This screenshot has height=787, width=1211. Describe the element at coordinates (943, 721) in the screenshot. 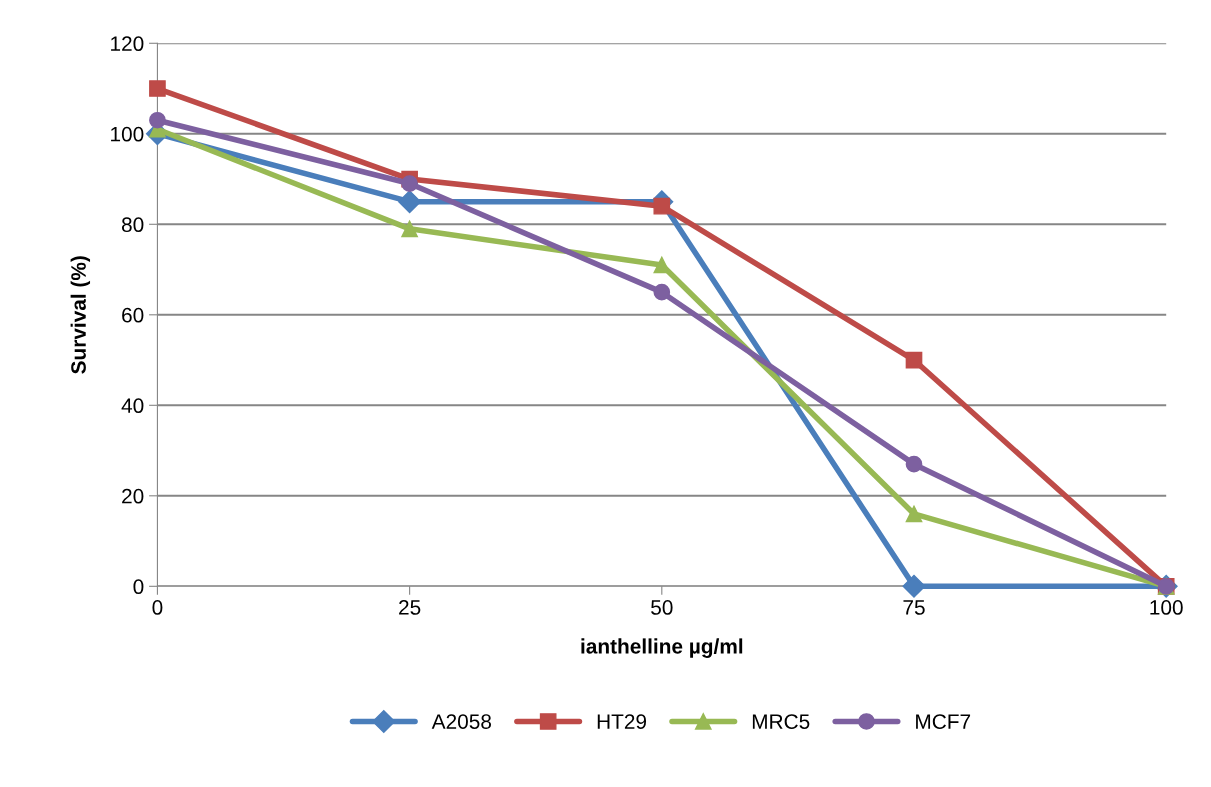

I see `legend-label: MCF7` at that location.